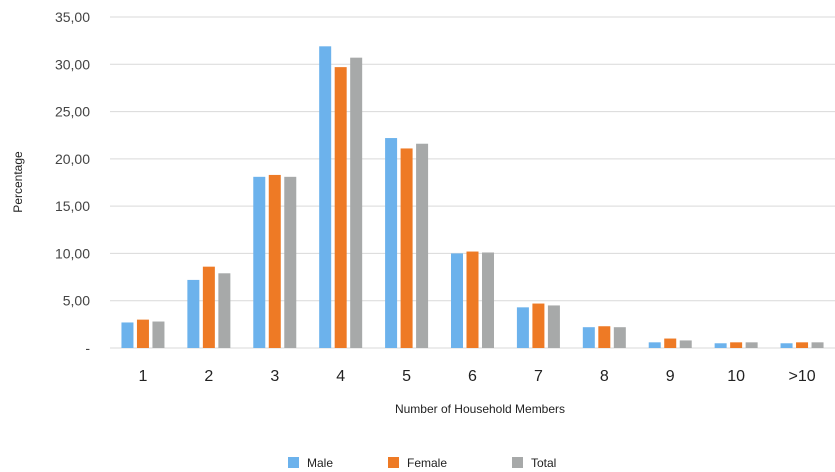 Image resolution: width=835 pixels, height=472 pixels. Describe the element at coordinates (538, 376) in the screenshot. I see `x-tick-label: 7` at that location.